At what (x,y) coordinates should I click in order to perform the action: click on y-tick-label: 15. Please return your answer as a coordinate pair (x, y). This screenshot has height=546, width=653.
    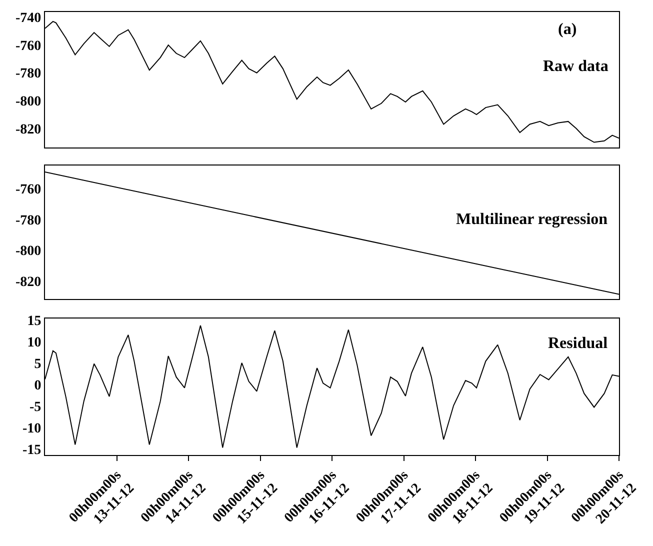
    Looking at the image, I should click on (34, 321).